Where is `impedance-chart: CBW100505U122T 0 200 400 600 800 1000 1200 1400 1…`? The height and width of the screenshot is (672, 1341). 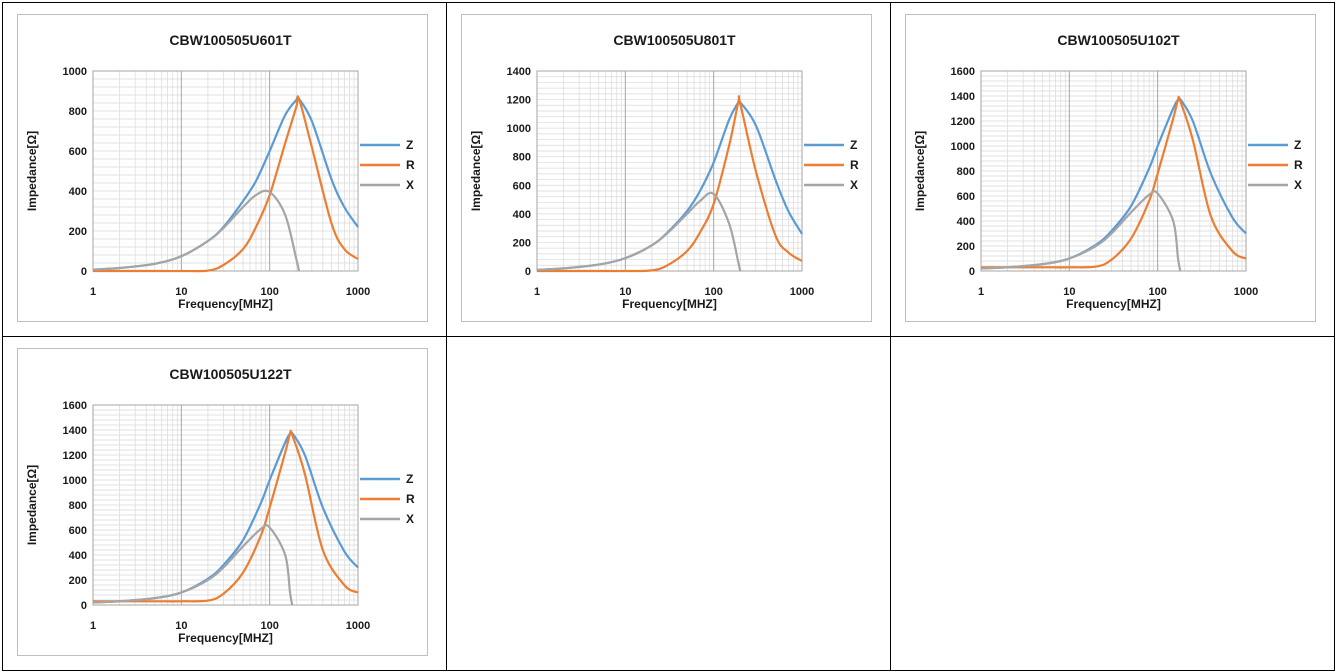
impedance-chart: CBW100505U122T 0 200 400 600 800 1000 1200 1400 1… is located at coordinates (220, 505).